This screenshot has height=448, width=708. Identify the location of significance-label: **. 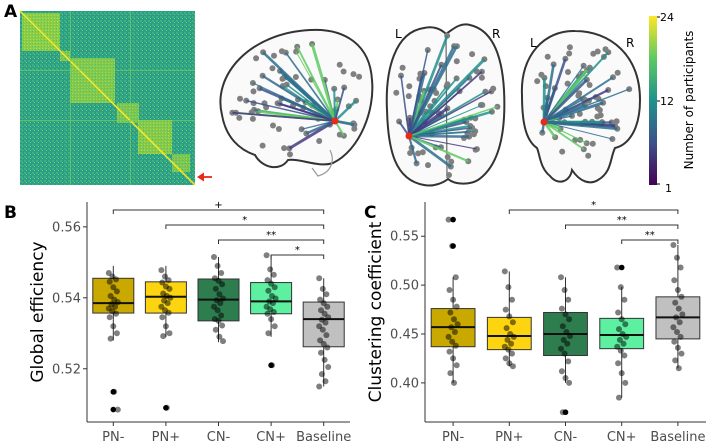
(271, 235).